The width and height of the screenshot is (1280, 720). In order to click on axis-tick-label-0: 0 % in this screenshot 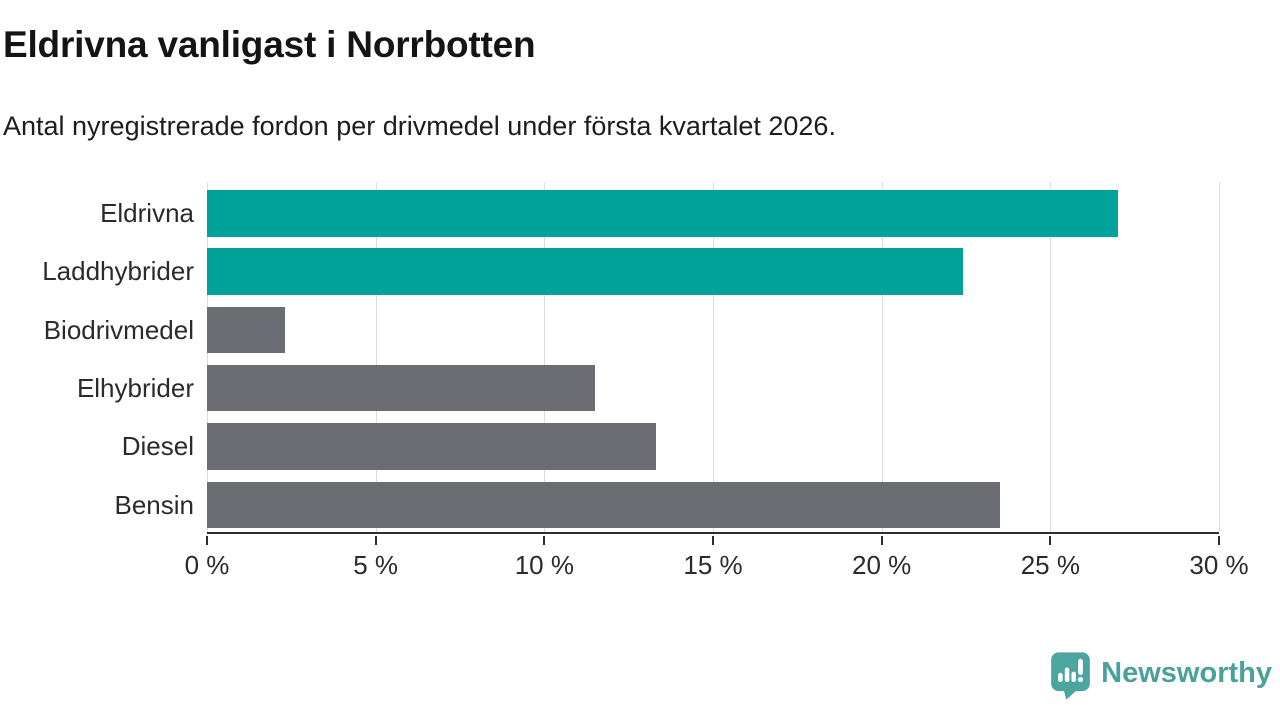, I will do `click(207, 565)`.